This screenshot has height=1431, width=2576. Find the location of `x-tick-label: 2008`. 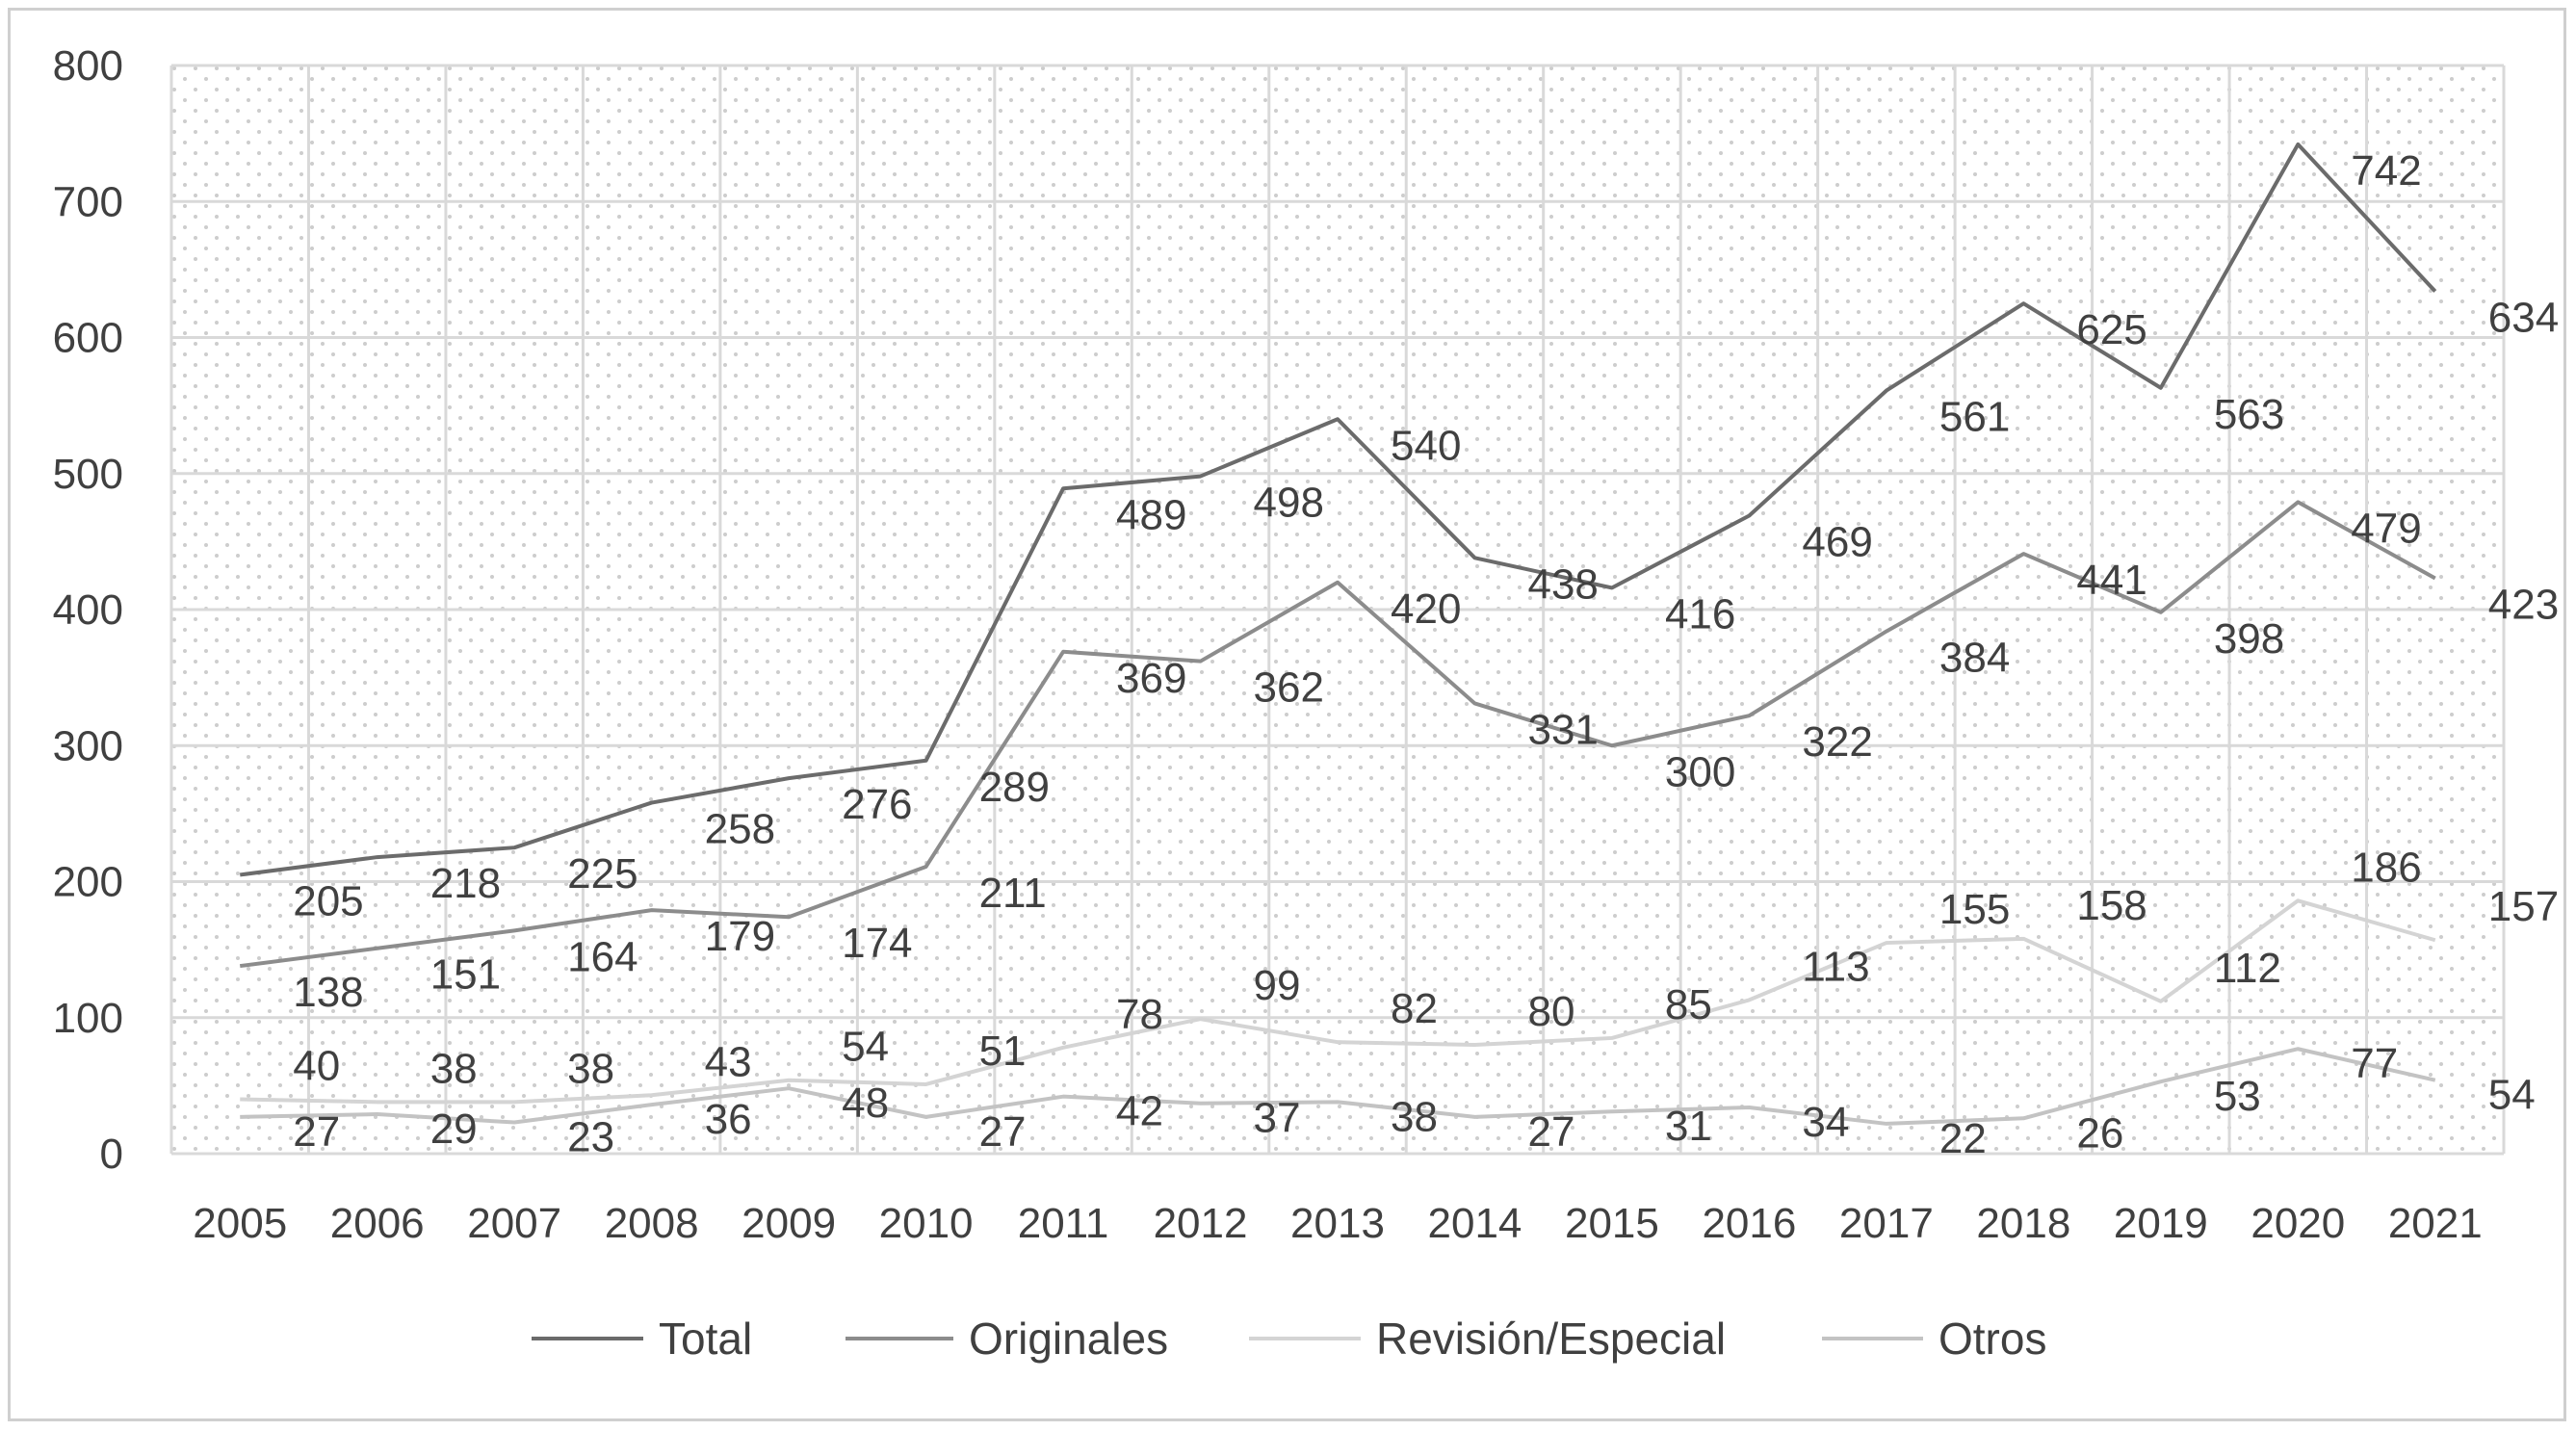

x-tick-label: 2008 is located at coordinates (652, 1224).